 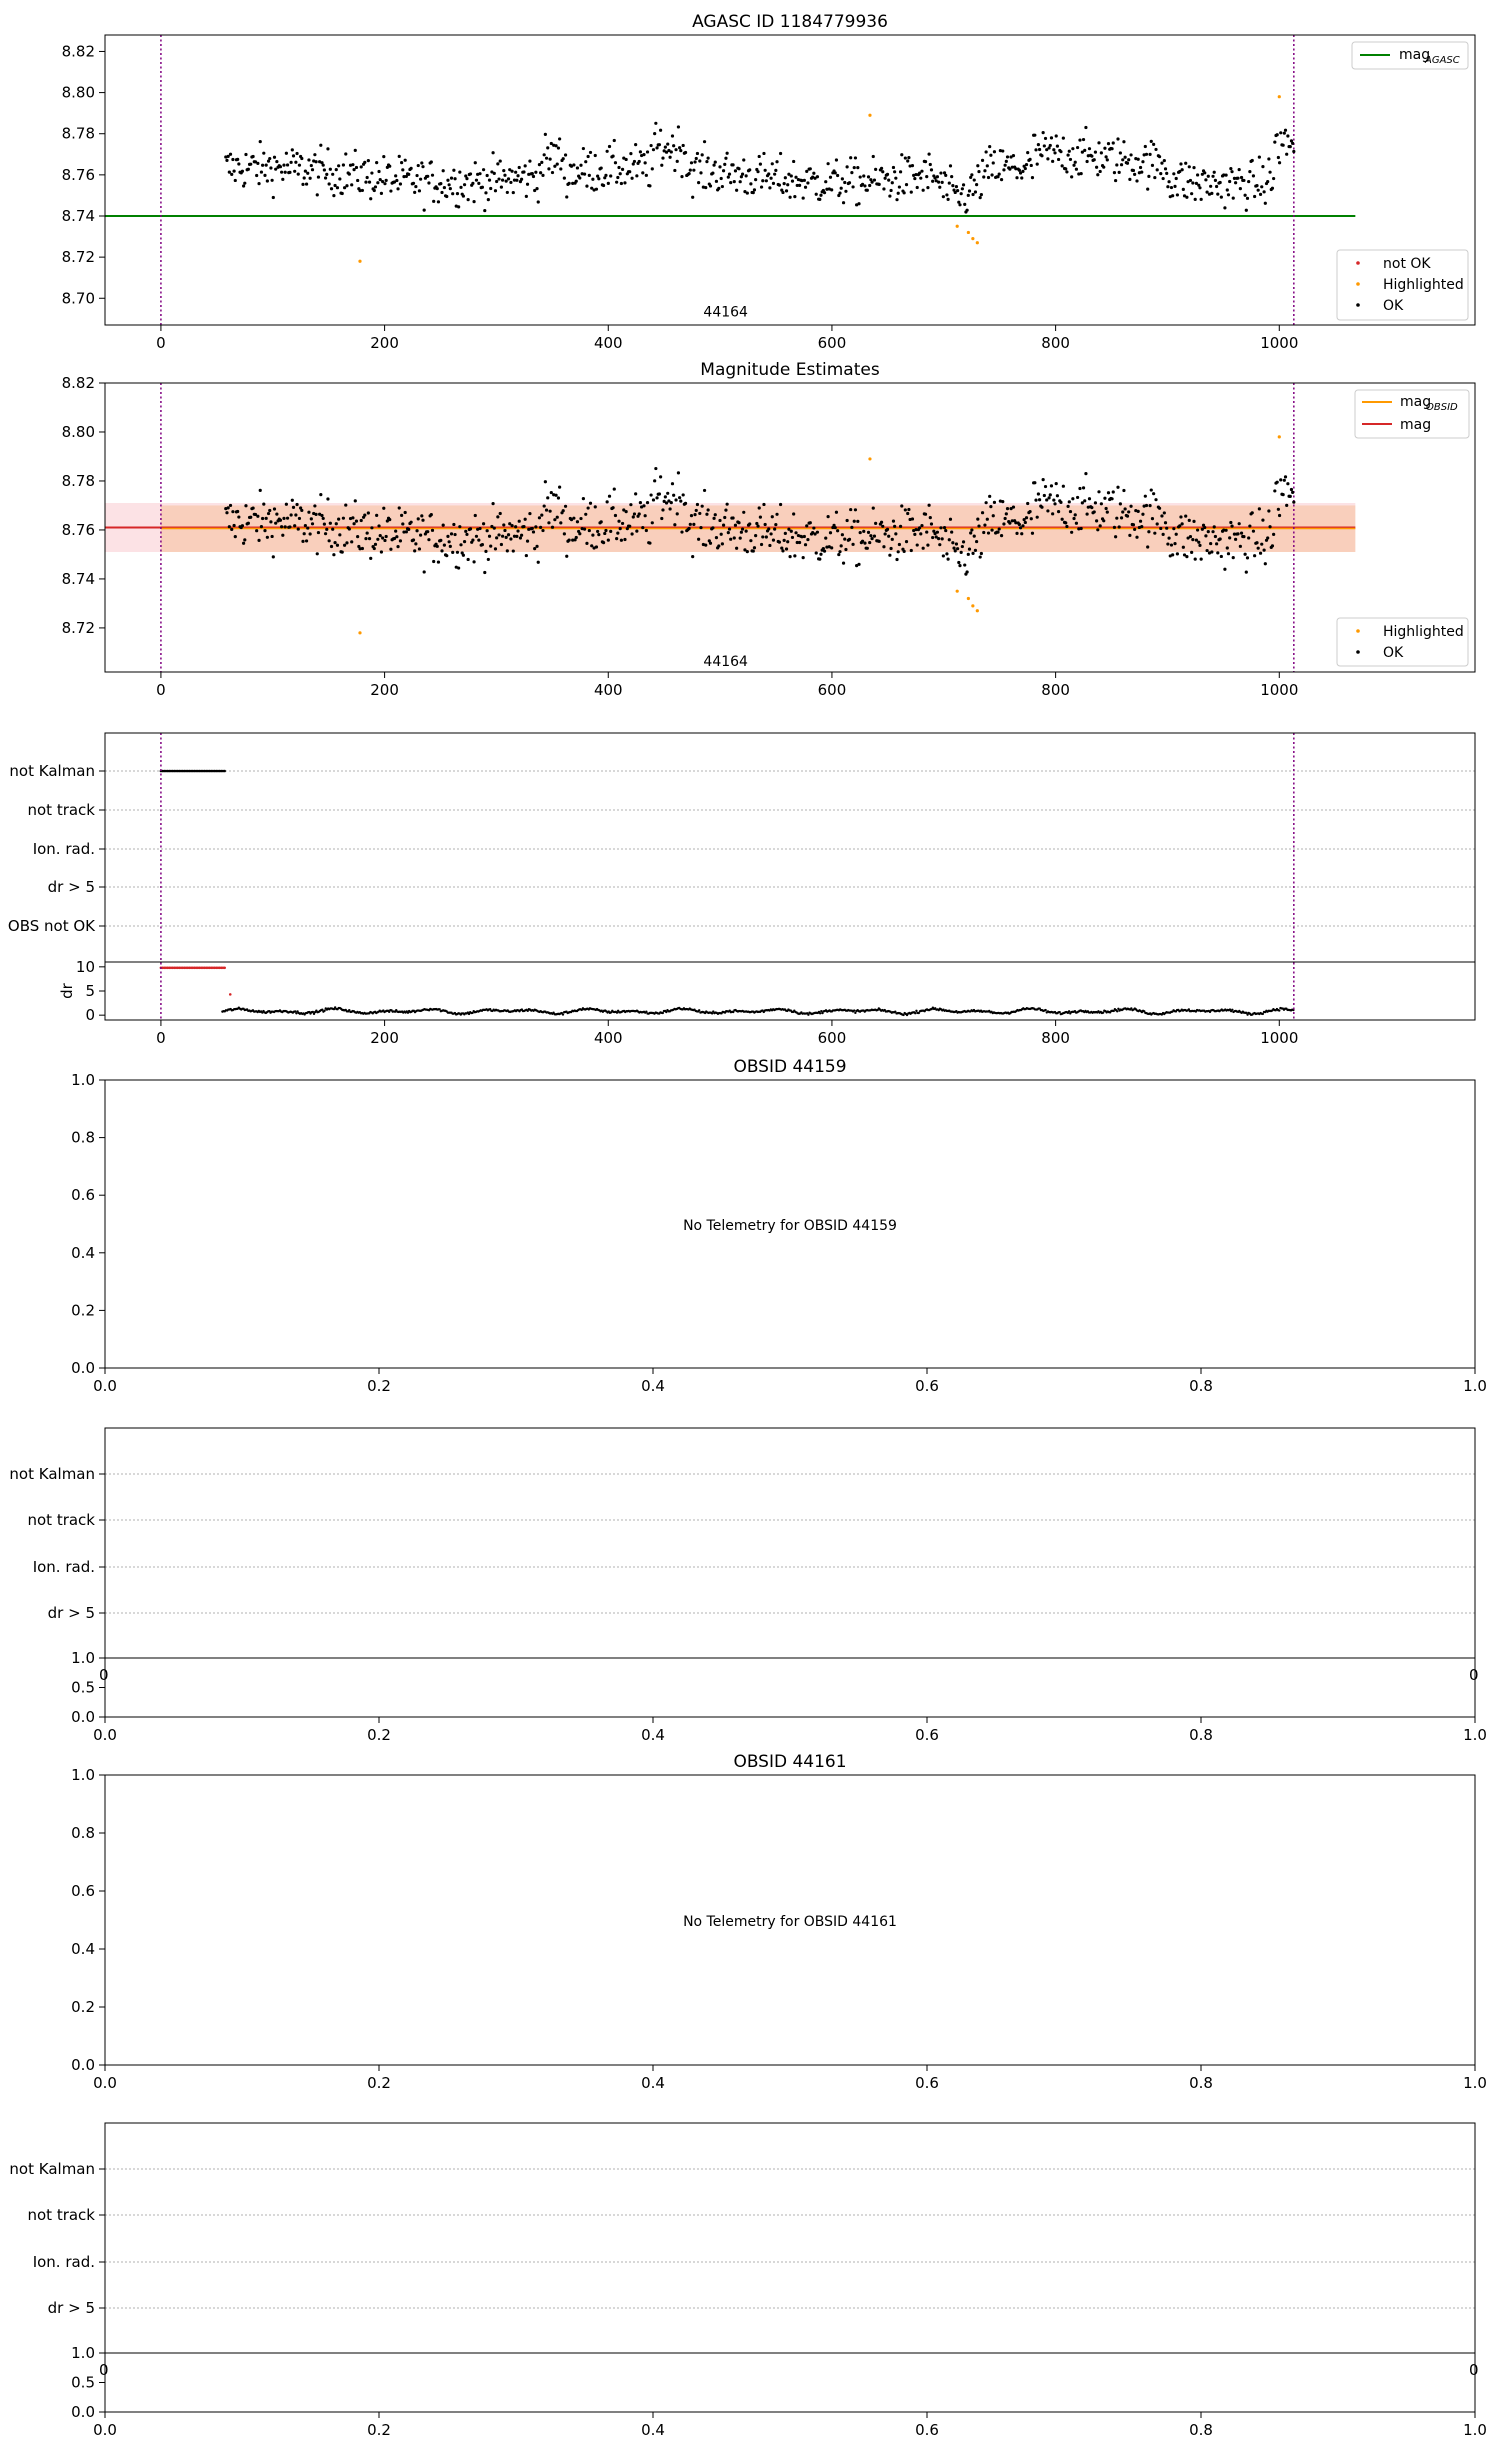 I want to click on y-tick-label: 0.8, so click(x=83, y=1138).